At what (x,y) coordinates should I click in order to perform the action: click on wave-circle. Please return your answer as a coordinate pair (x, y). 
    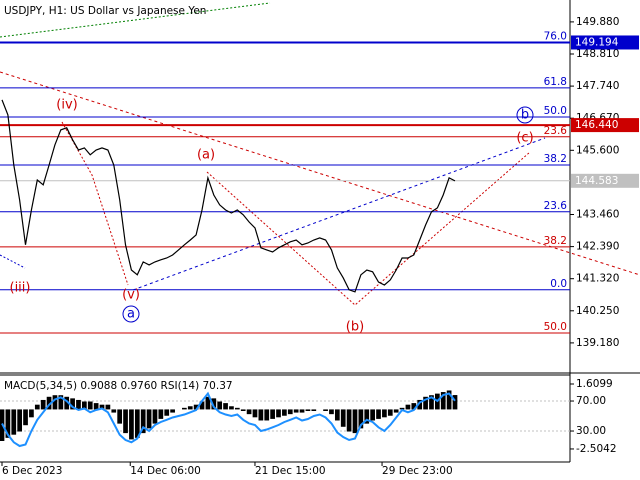
    Looking at the image, I should click on (131, 314).